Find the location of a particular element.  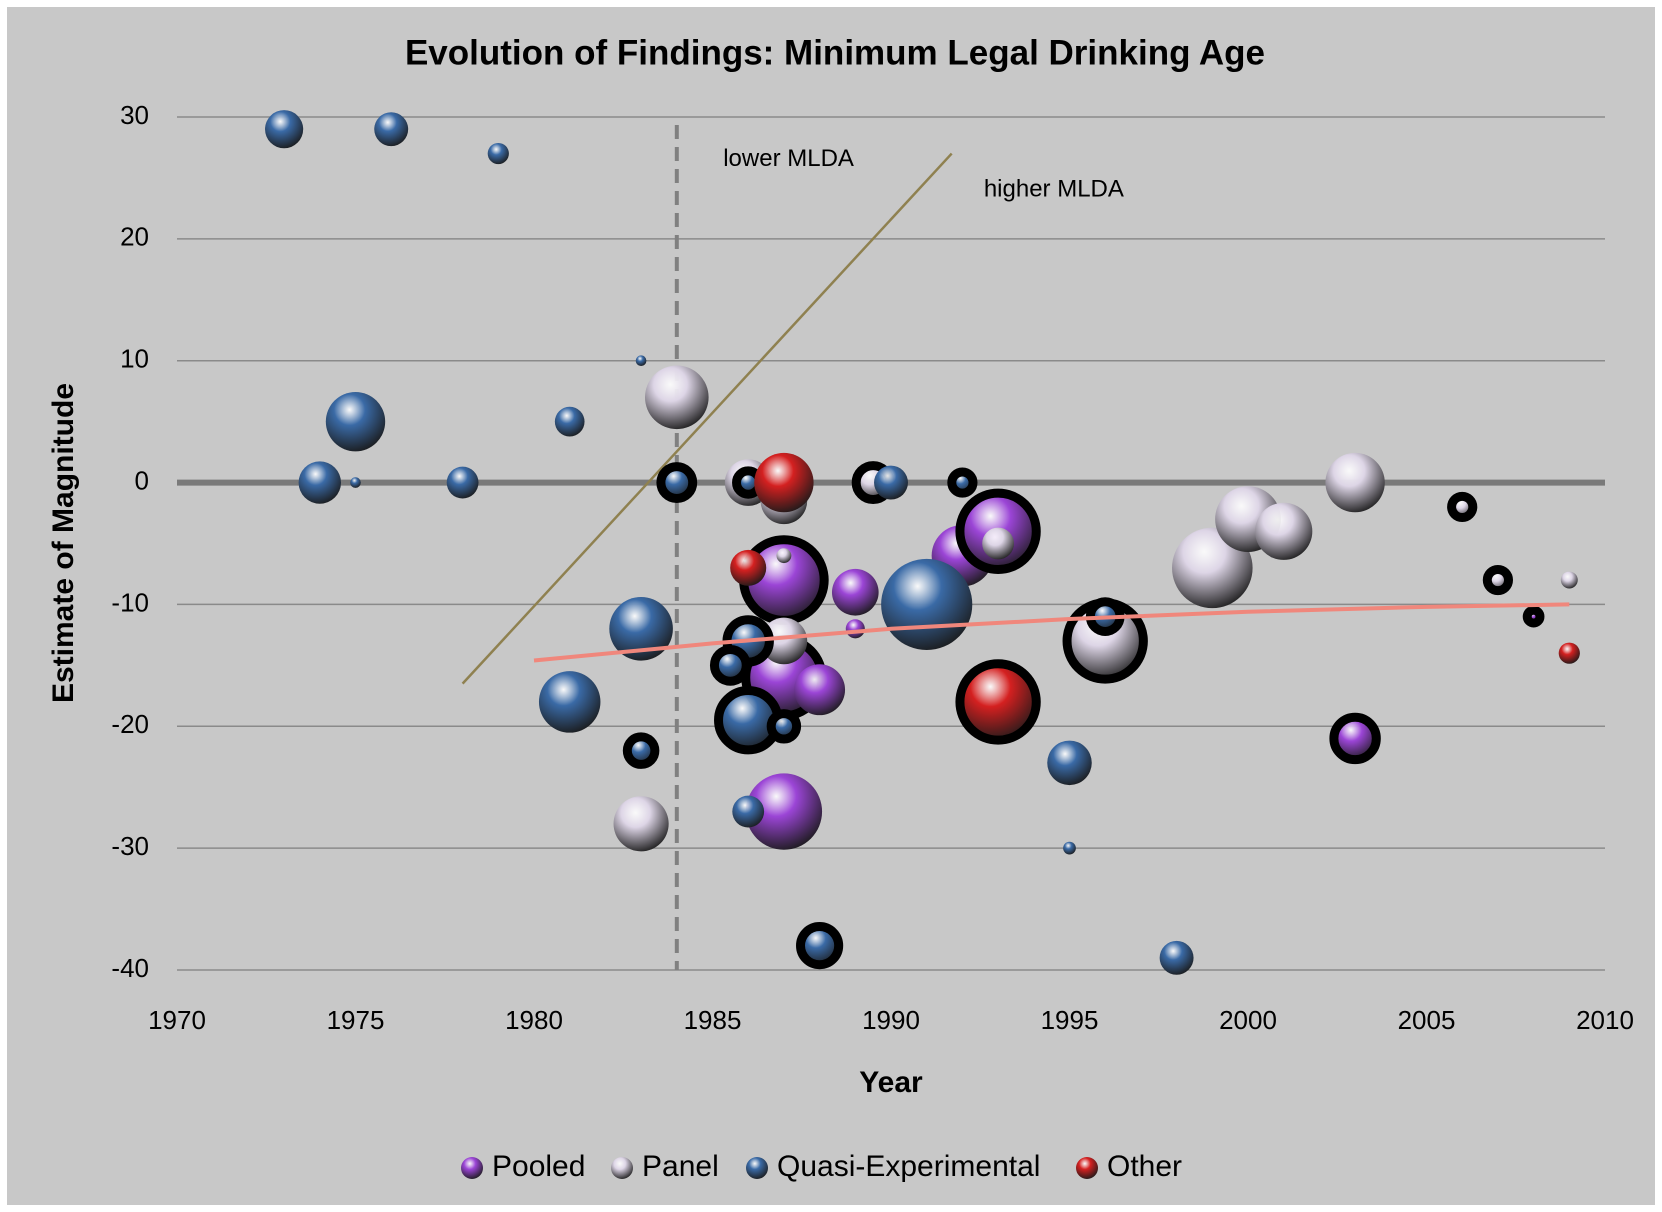

x-tick-label: 2010 is located at coordinates (1605, 1020).